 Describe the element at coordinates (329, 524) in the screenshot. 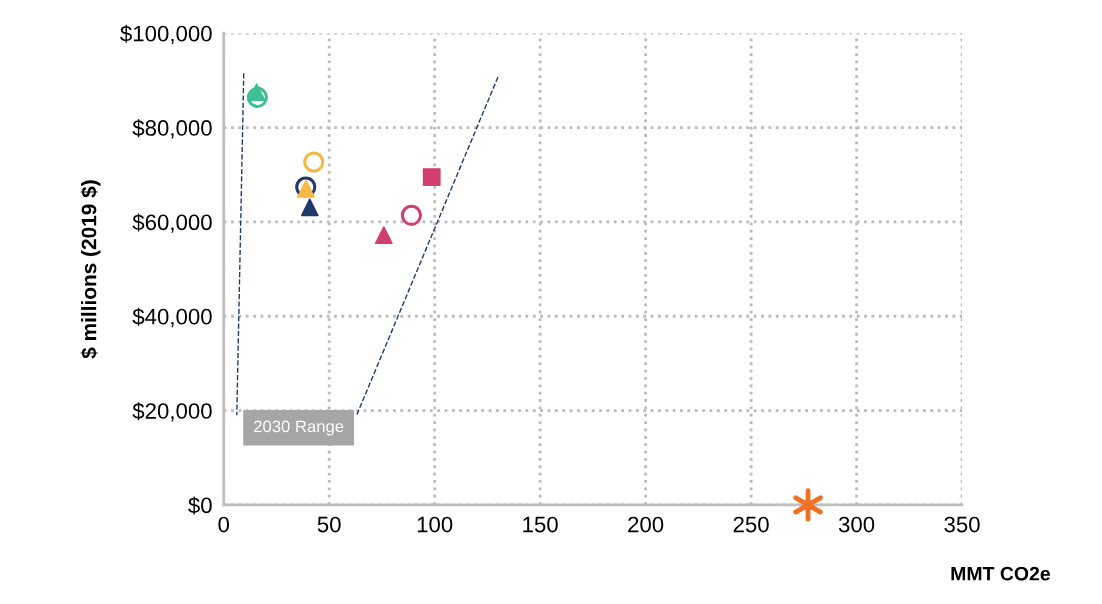

I see `x-tick-label: 50` at that location.